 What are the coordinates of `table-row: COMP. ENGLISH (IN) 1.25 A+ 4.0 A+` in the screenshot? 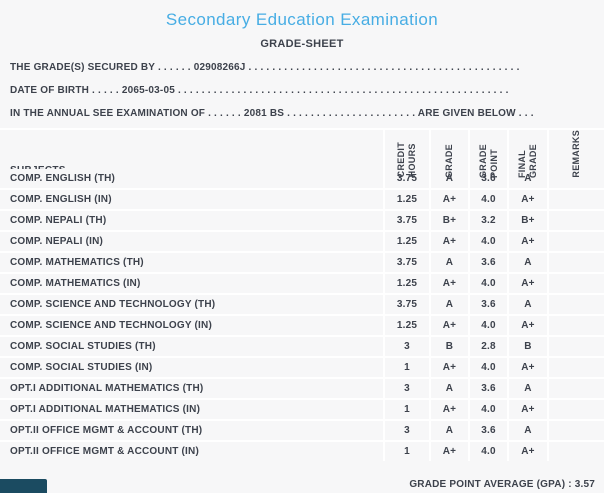 It's located at (302, 199).